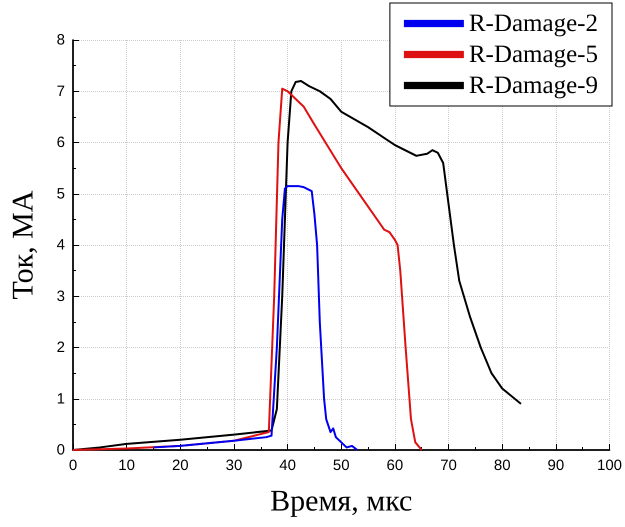 The width and height of the screenshot is (625, 527). I want to click on x-axis-title: Время, мкс, so click(341, 501).